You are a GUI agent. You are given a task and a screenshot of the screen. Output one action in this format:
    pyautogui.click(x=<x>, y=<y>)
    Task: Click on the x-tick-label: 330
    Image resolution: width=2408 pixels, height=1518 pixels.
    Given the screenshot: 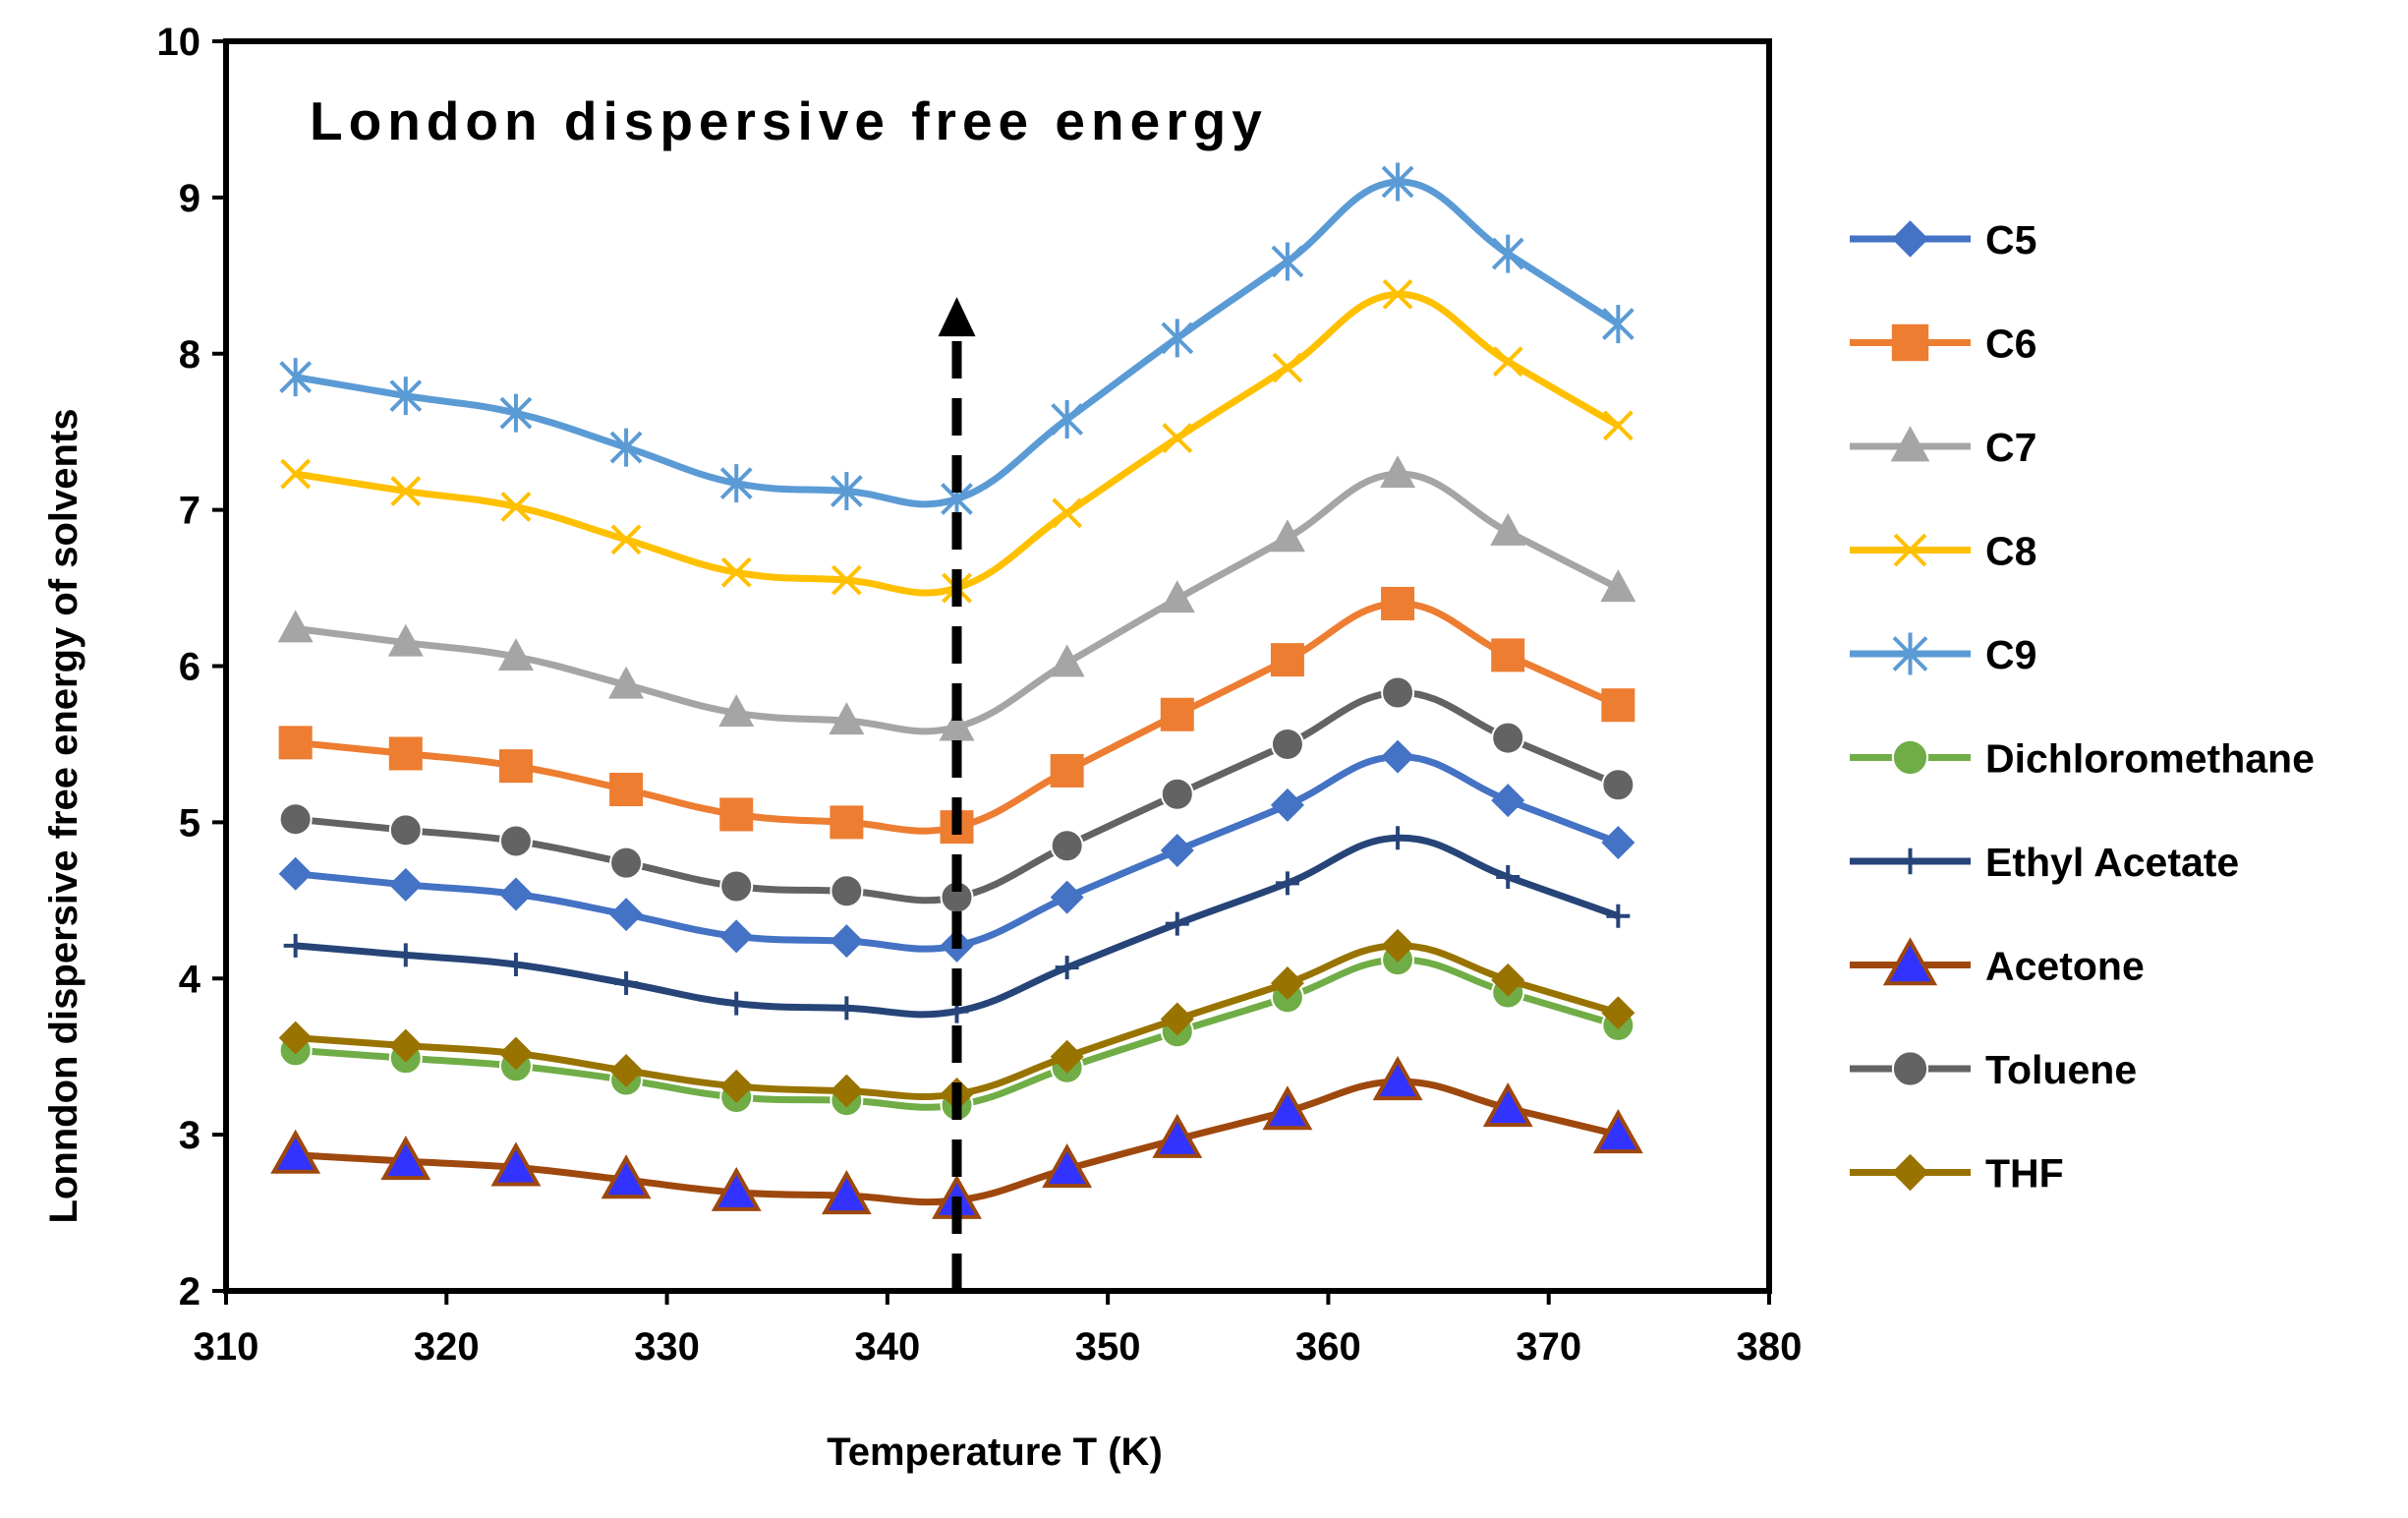 What is the action you would take?
    pyautogui.click(x=667, y=1347)
    